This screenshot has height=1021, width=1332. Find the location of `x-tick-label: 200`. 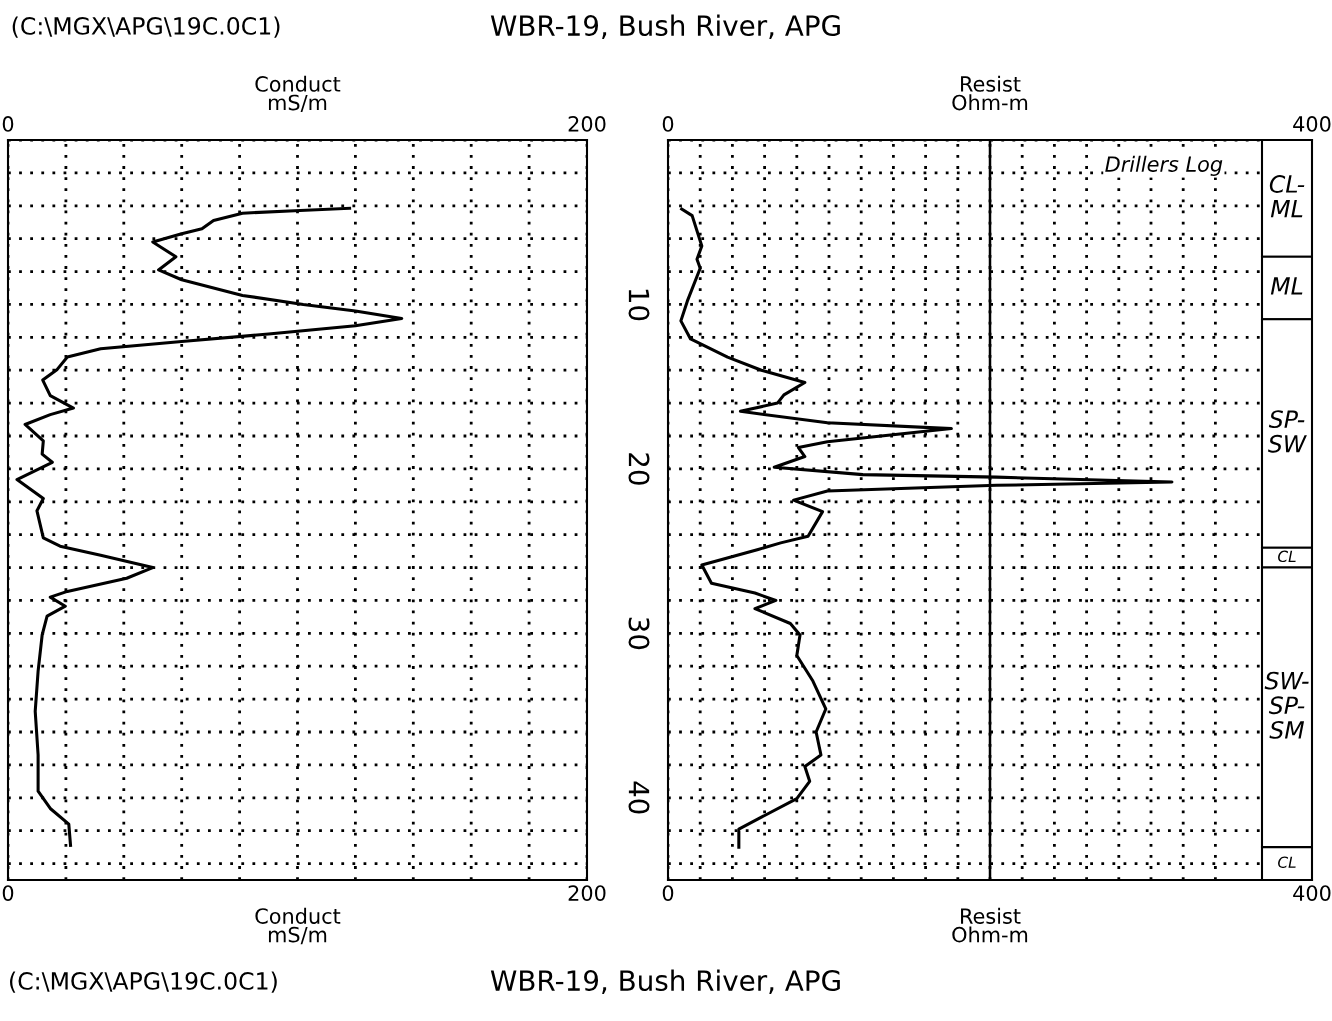

x-tick-label: 200 is located at coordinates (587, 893).